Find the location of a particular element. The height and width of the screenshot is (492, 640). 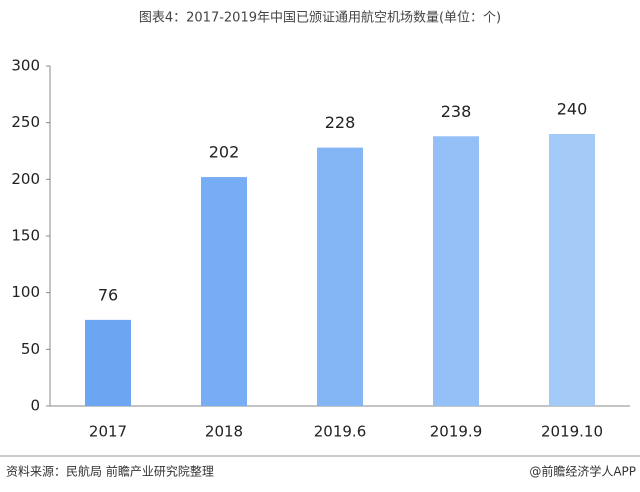

y-tick-label: 300 is located at coordinates (25, 66).